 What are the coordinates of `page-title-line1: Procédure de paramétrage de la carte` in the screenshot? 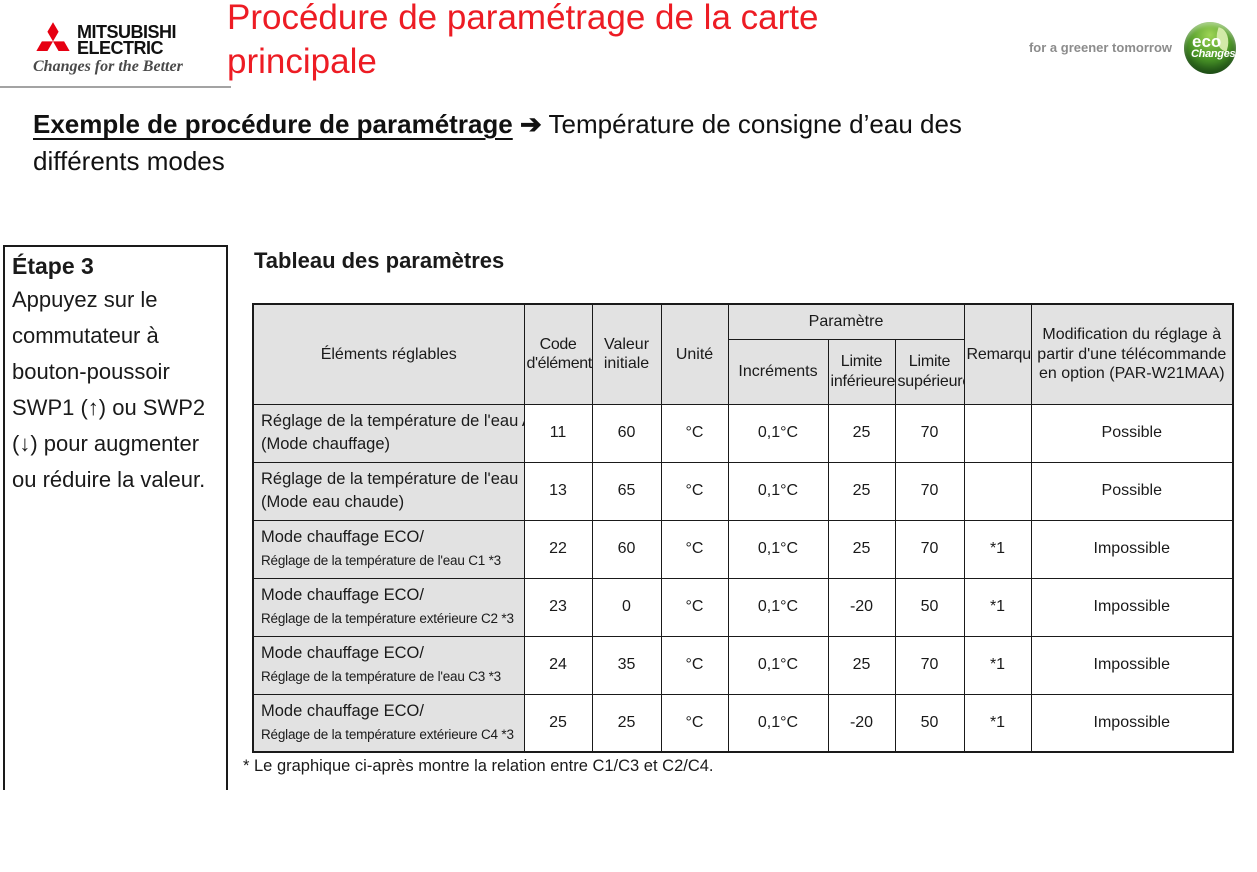 It's located at (523, 18).